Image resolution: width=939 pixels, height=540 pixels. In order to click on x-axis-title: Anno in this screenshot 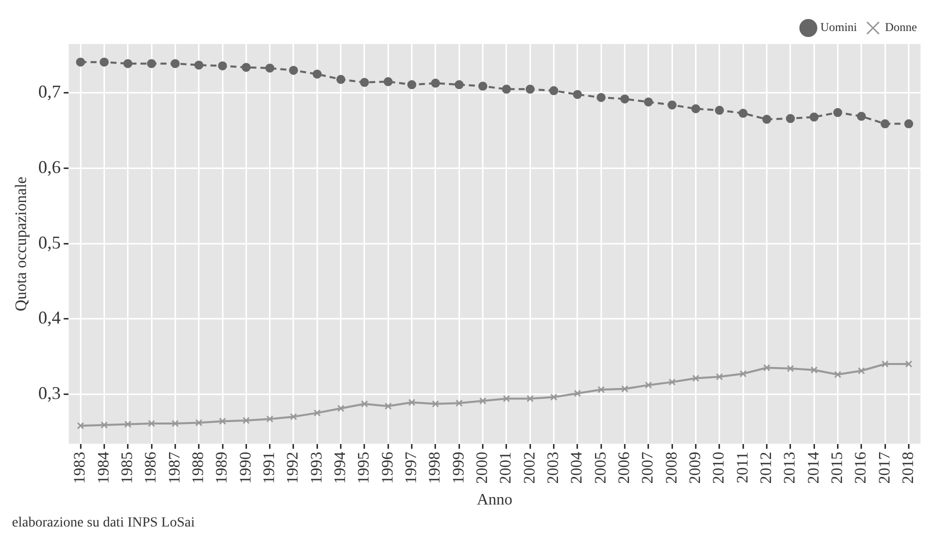, I will do `click(494, 500)`.